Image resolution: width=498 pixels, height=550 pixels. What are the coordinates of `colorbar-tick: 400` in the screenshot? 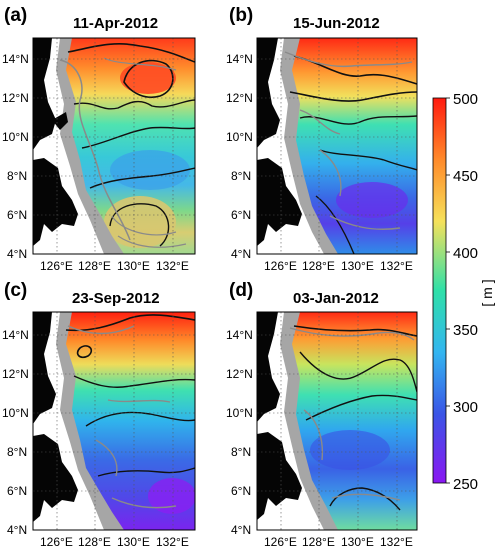 It's located at (465, 253).